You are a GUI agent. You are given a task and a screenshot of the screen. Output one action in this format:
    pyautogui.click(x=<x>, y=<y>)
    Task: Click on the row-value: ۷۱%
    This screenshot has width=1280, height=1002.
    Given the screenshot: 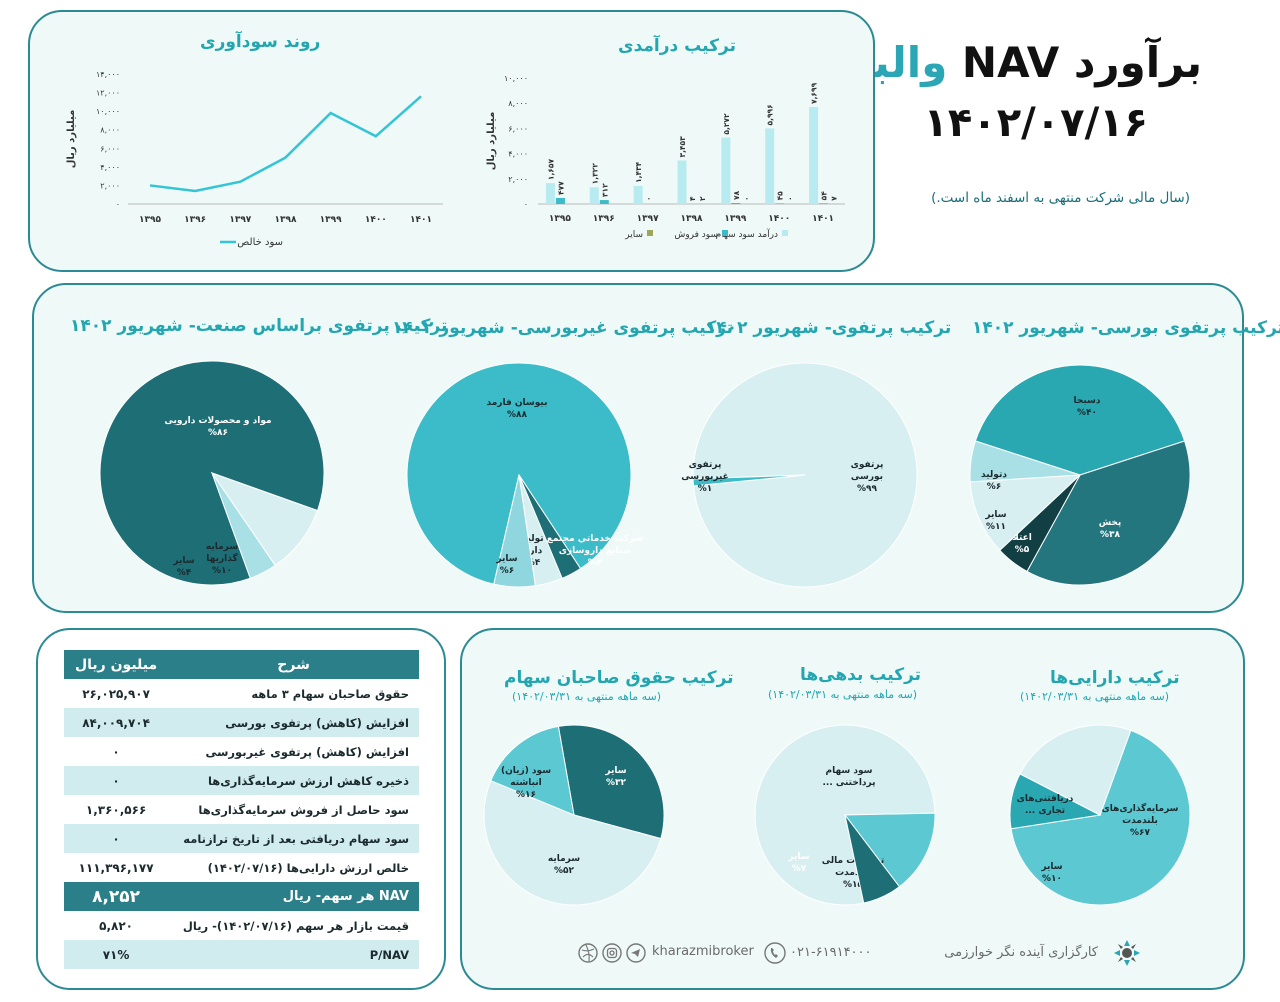 What is the action you would take?
    pyautogui.click(x=116, y=954)
    